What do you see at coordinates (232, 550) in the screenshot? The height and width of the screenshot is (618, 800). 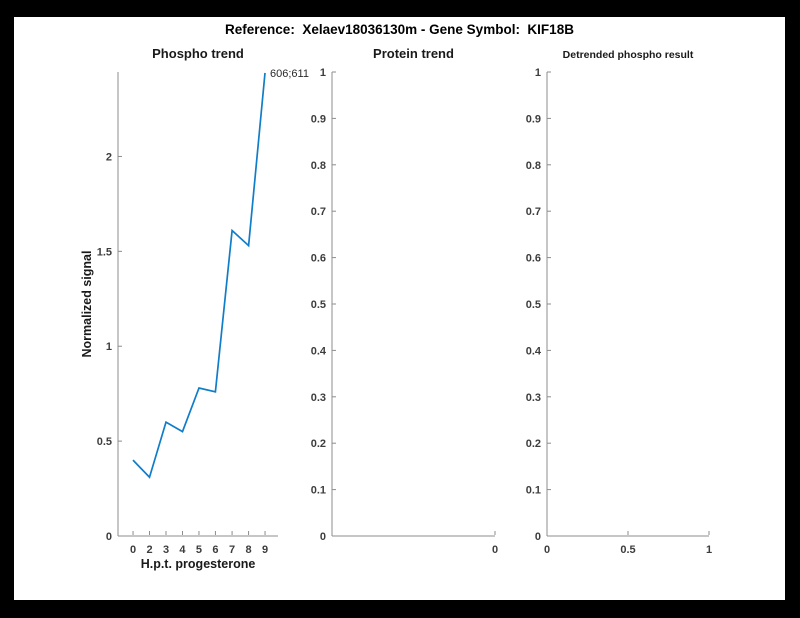 I see `x-tick-label: 7` at bounding box center [232, 550].